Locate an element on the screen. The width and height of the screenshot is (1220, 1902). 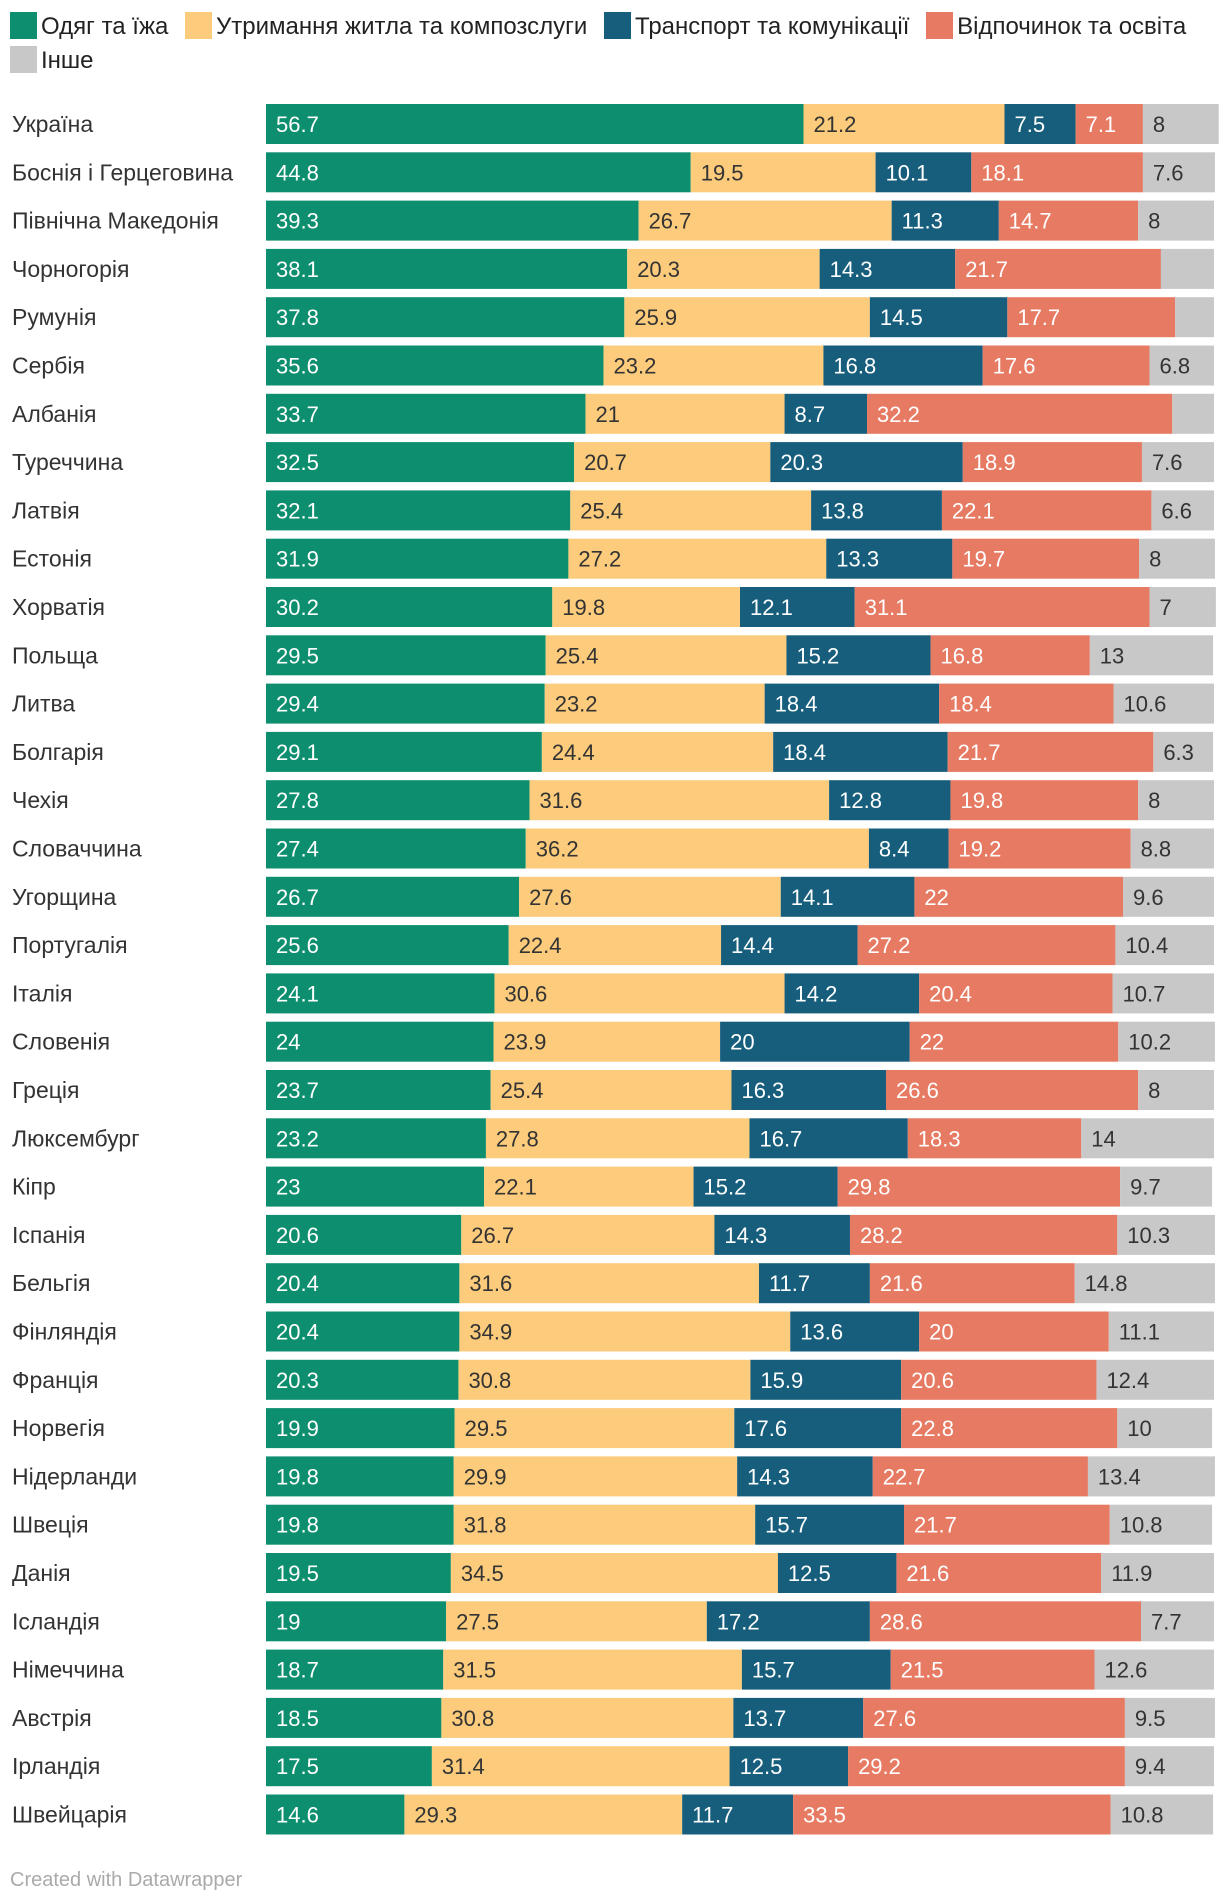
footer-credit: Created with Datawrapper is located at coordinates (126, 1880).